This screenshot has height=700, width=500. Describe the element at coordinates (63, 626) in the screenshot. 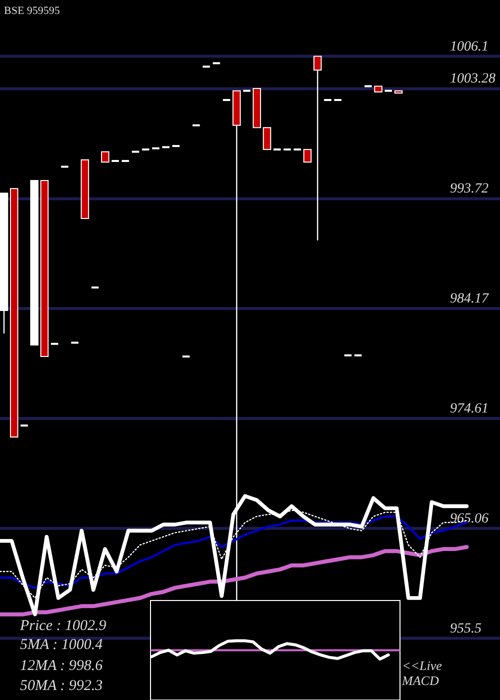

I see `annotation: Price : 1002.9` at that location.